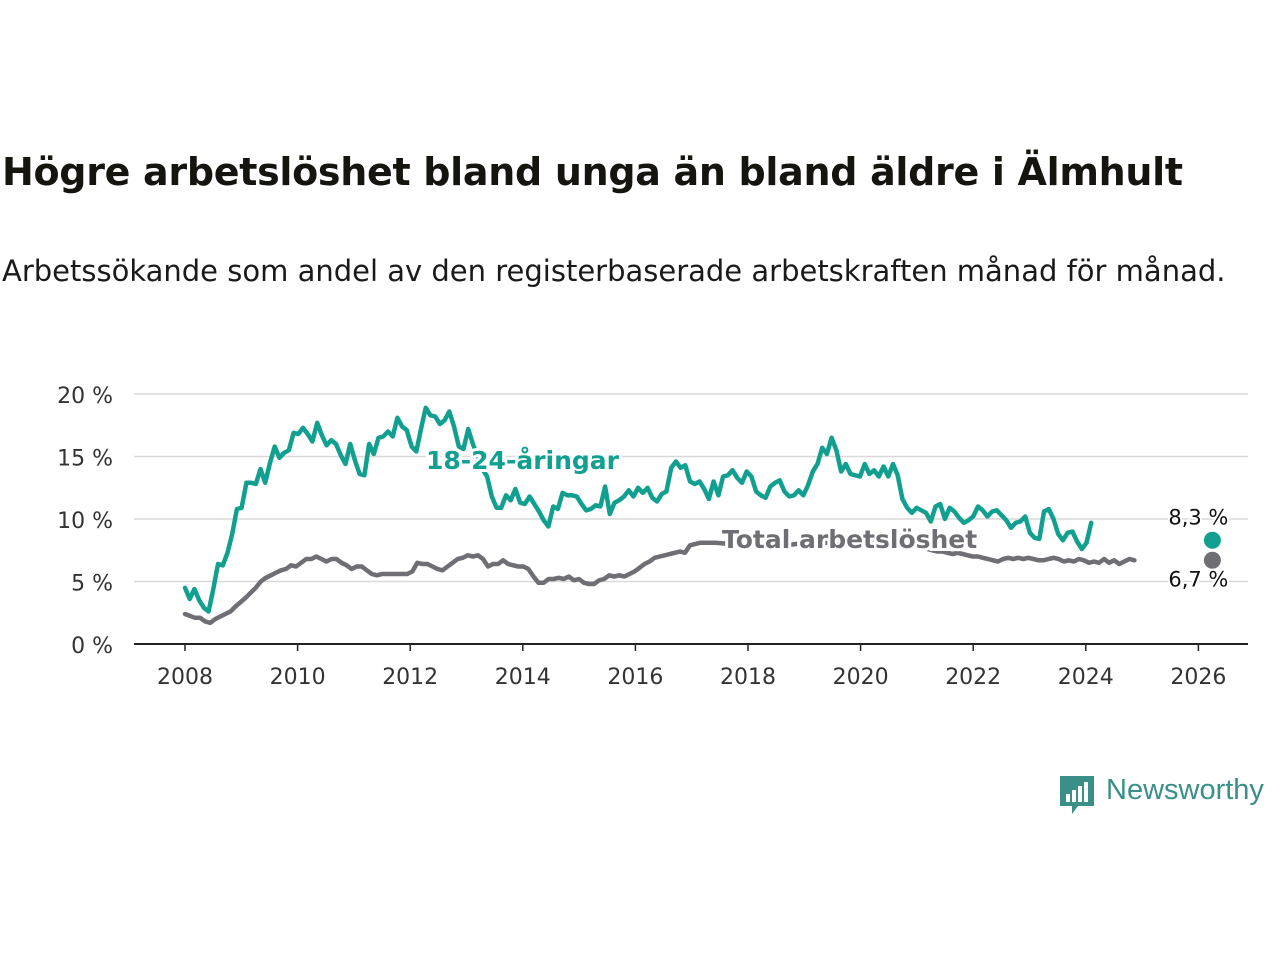 The width and height of the screenshot is (1280, 960). What do you see at coordinates (1086, 677) in the screenshot?
I see `x-tick-label: 2024` at bounding box center [1086, 677].